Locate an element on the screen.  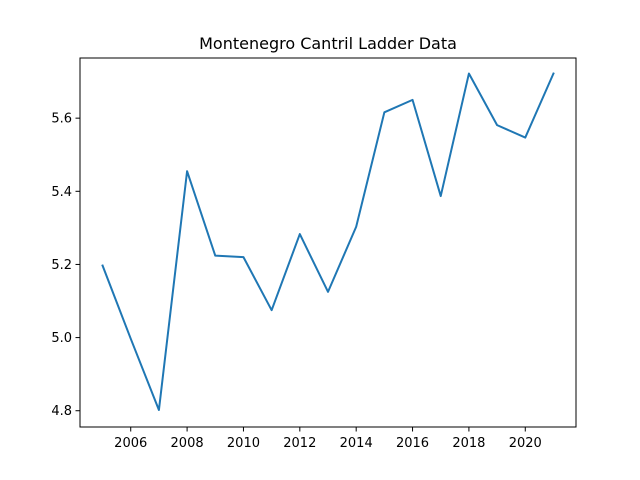
x-tick-label: 2014 is located at coordinates (356, 443).